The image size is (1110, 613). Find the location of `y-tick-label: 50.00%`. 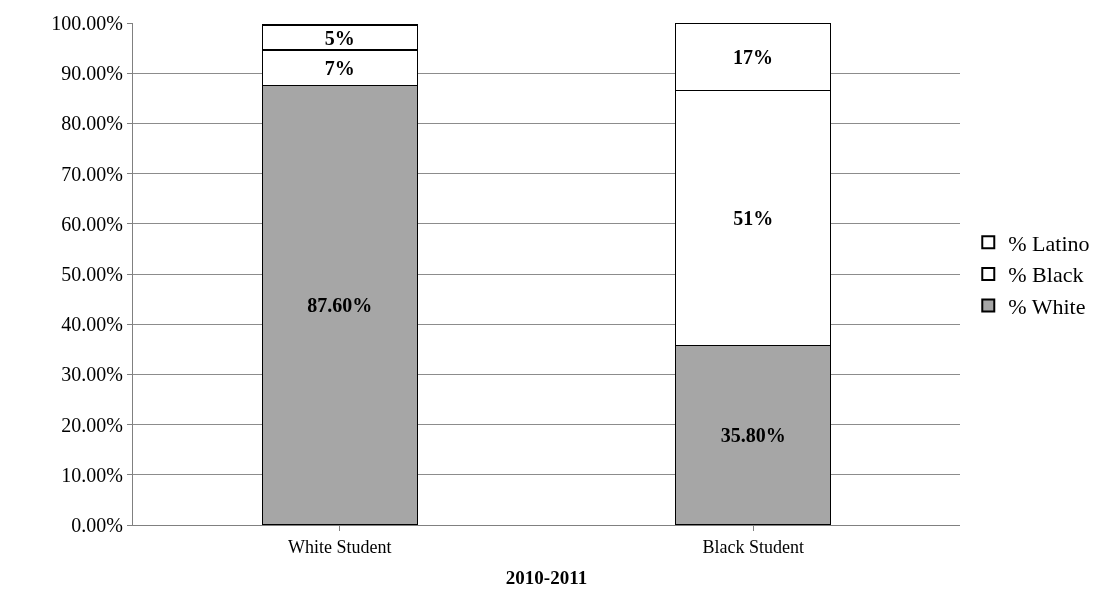

y-tick-label: 50.00% is located at coordinates (92, 274).